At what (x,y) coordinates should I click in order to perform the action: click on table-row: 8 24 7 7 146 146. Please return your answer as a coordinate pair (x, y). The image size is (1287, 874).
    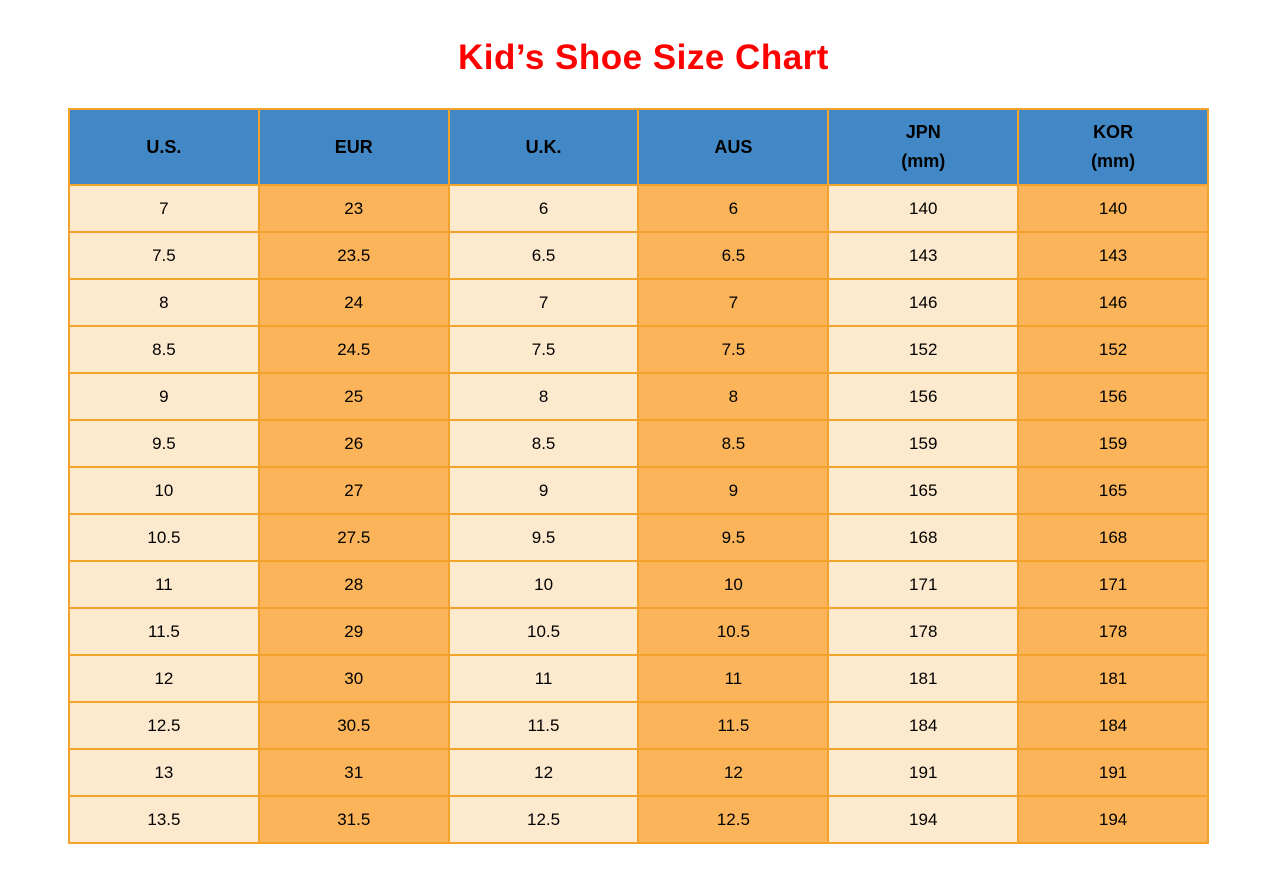
    Looking at the image, I should click on (638, 302).